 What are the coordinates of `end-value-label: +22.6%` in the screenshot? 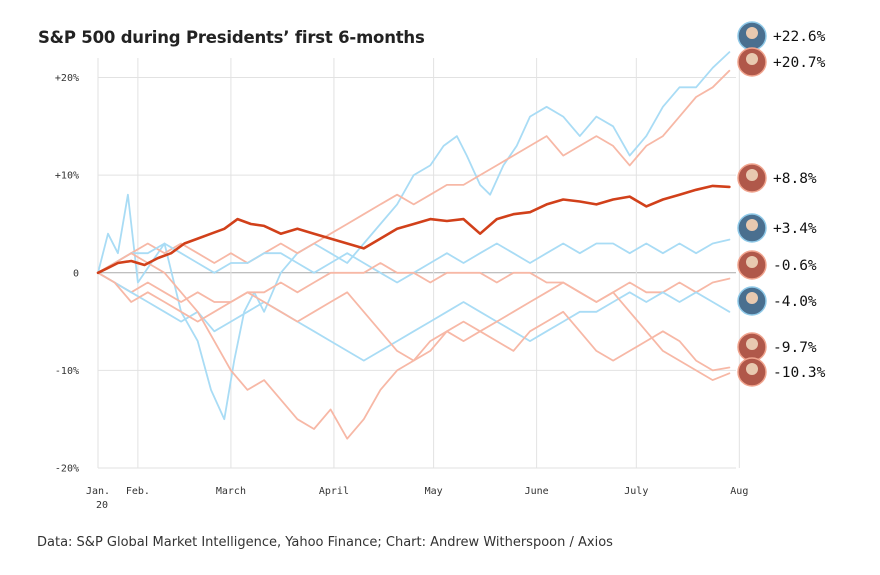 It's located at (799, 37).